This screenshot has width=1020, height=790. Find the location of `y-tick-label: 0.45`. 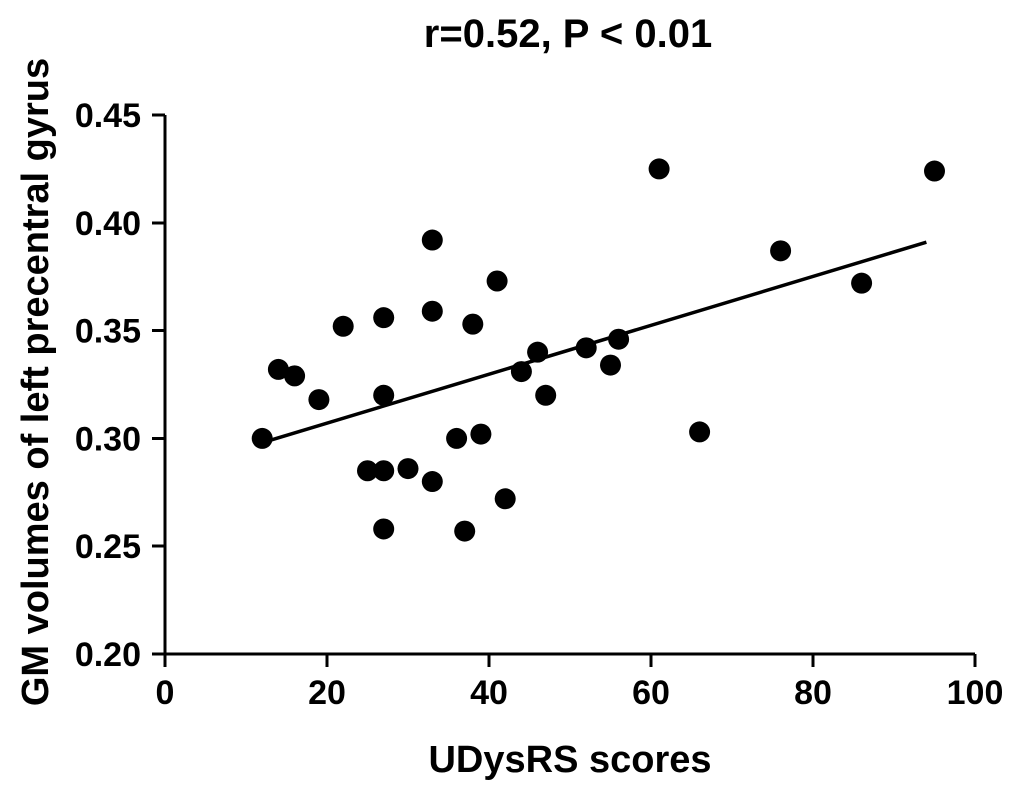

y-tick-label: 0.45 is located at coordinates (108, 116).